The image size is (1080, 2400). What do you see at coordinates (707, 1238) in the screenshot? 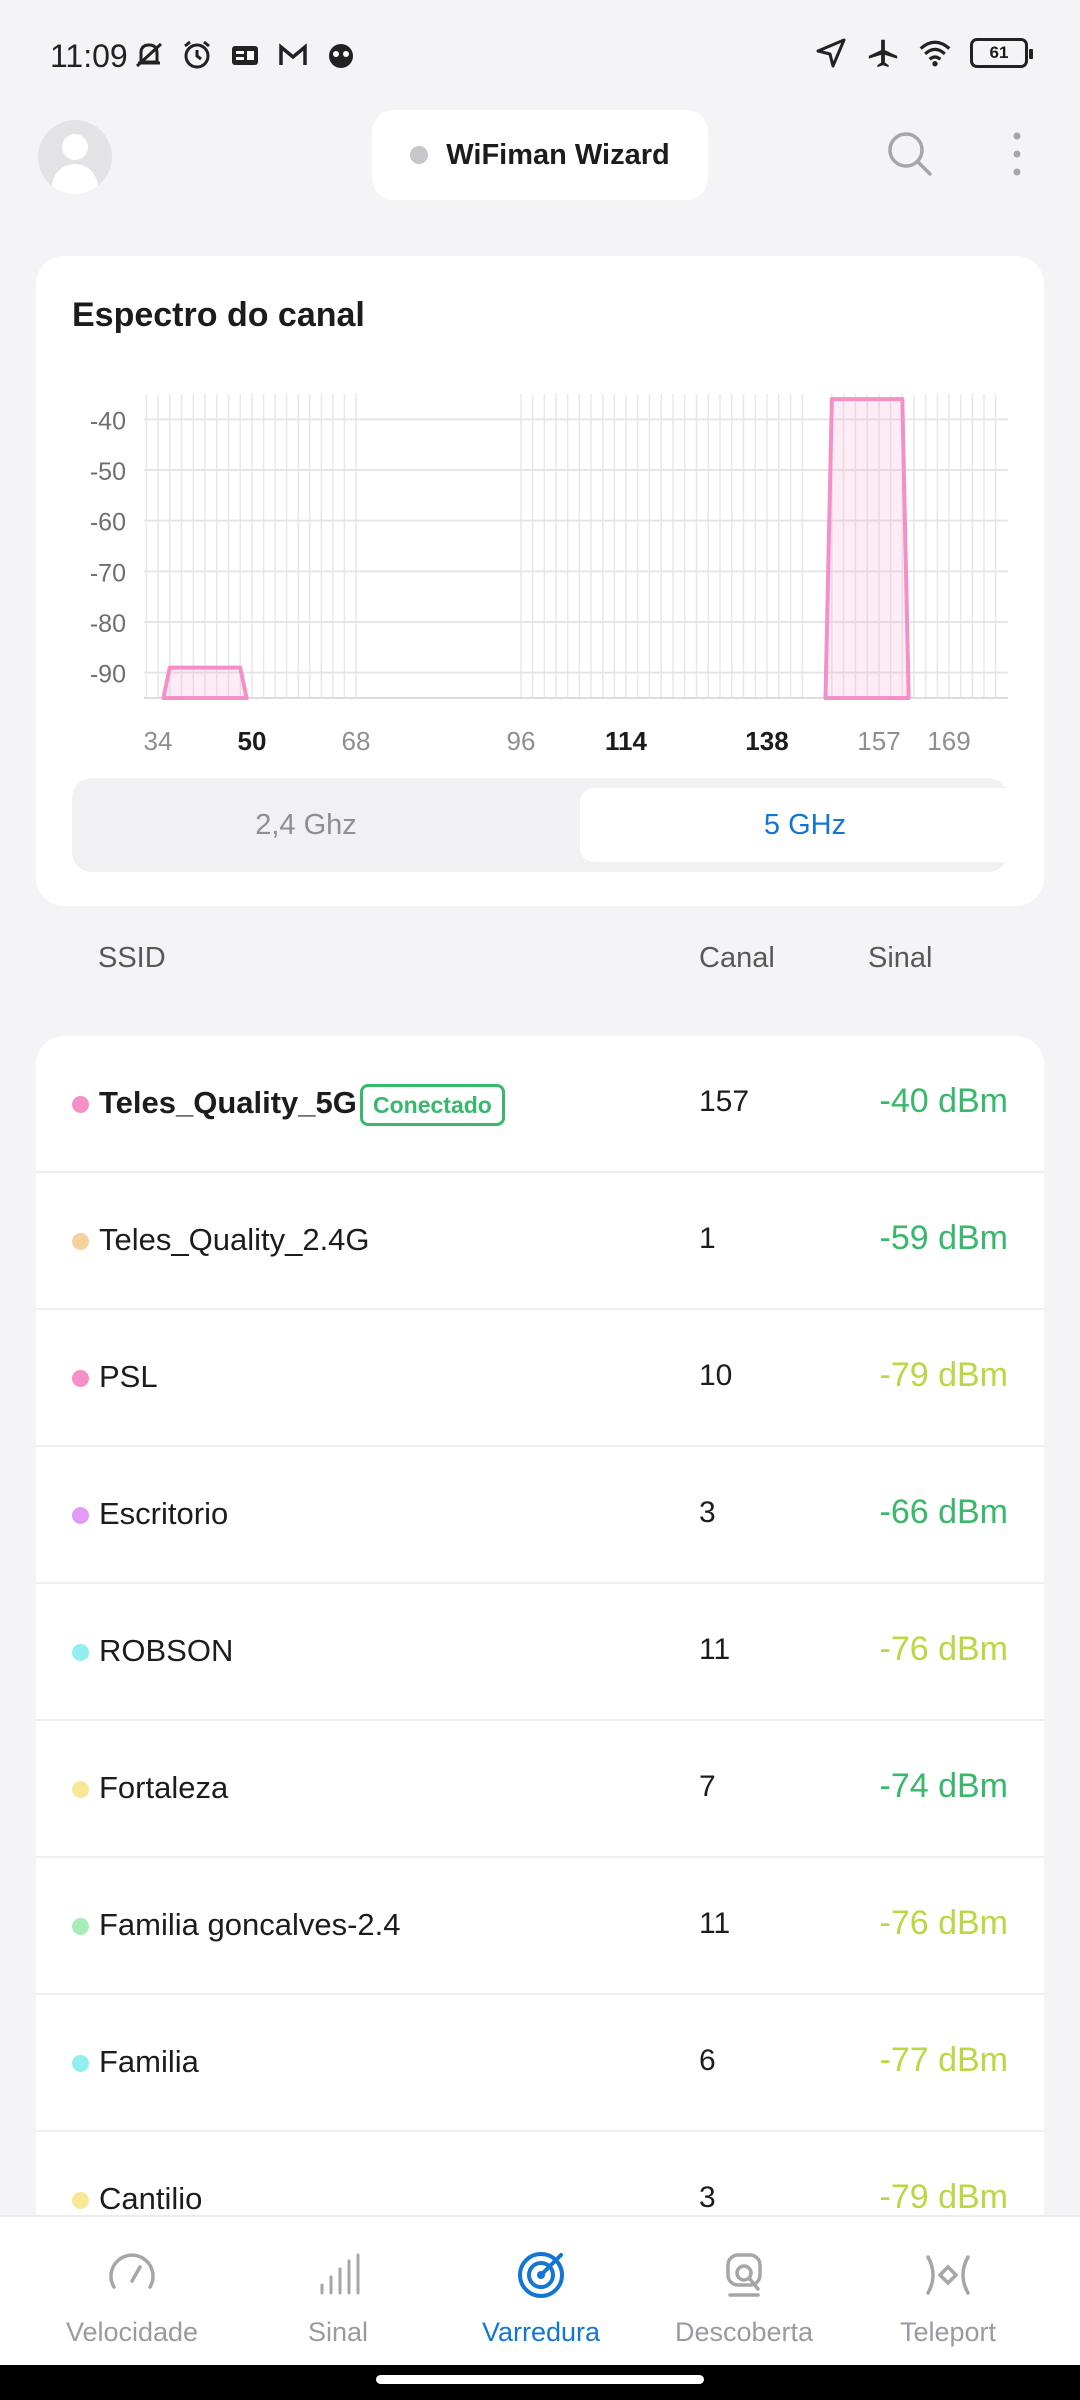
I see `network-channel: 1` at bounding box center [707, 1238].